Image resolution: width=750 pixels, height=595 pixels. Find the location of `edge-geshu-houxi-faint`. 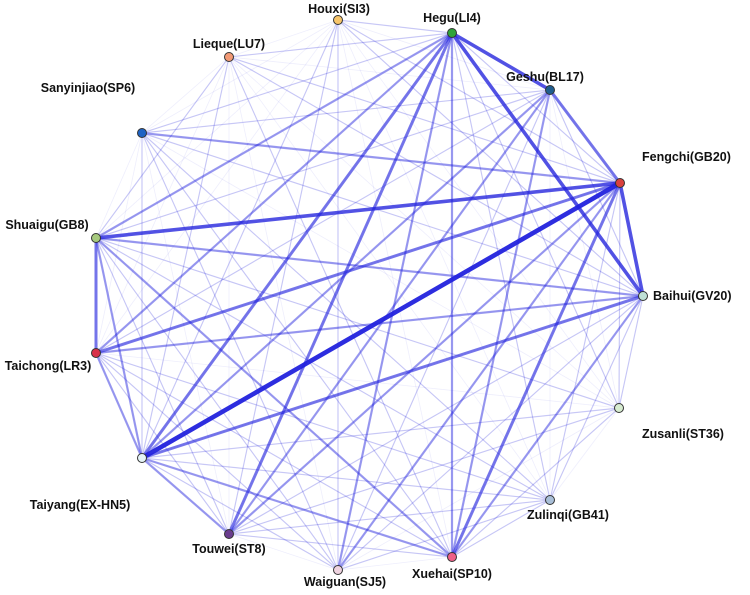

edge-geshu-houxi-faint is located at coordinates (444, 55).